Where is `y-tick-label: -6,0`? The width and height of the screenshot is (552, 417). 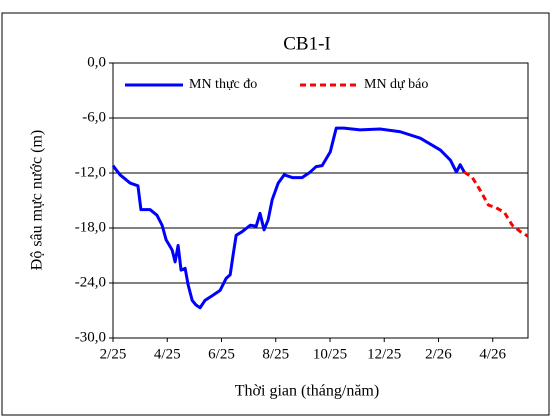
y-tick-label: -6,0 is located at coordinates (94, 117).